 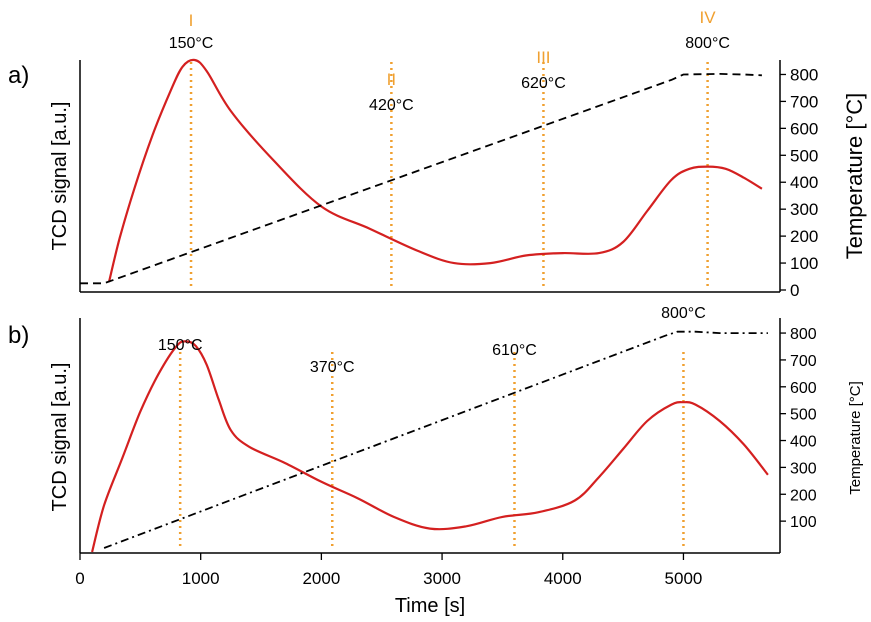 What do you see at coordinates (803, 468) in the screenshot?
I see `panel-b-right-tick-label: 300` at bounding box center [803, 468].